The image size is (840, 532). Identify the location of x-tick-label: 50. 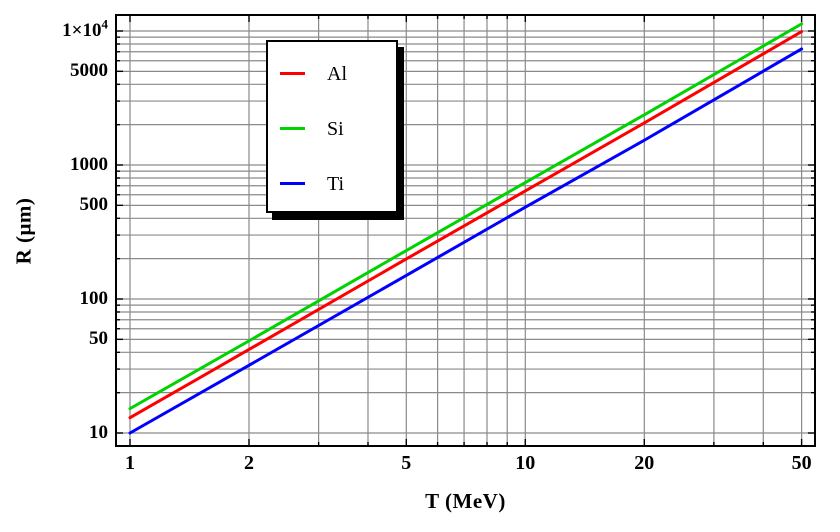
(801, 463).